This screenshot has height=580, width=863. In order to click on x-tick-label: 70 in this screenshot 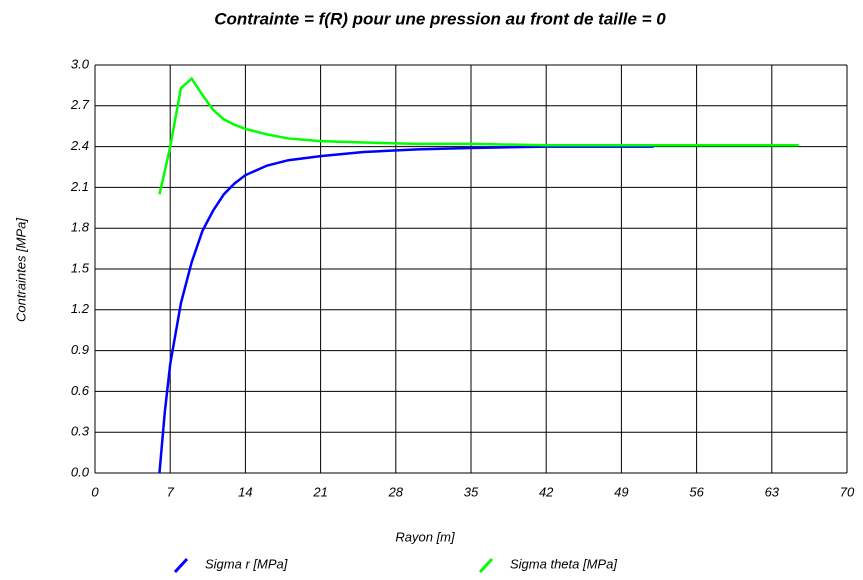, I will do `click(847, 491)`.